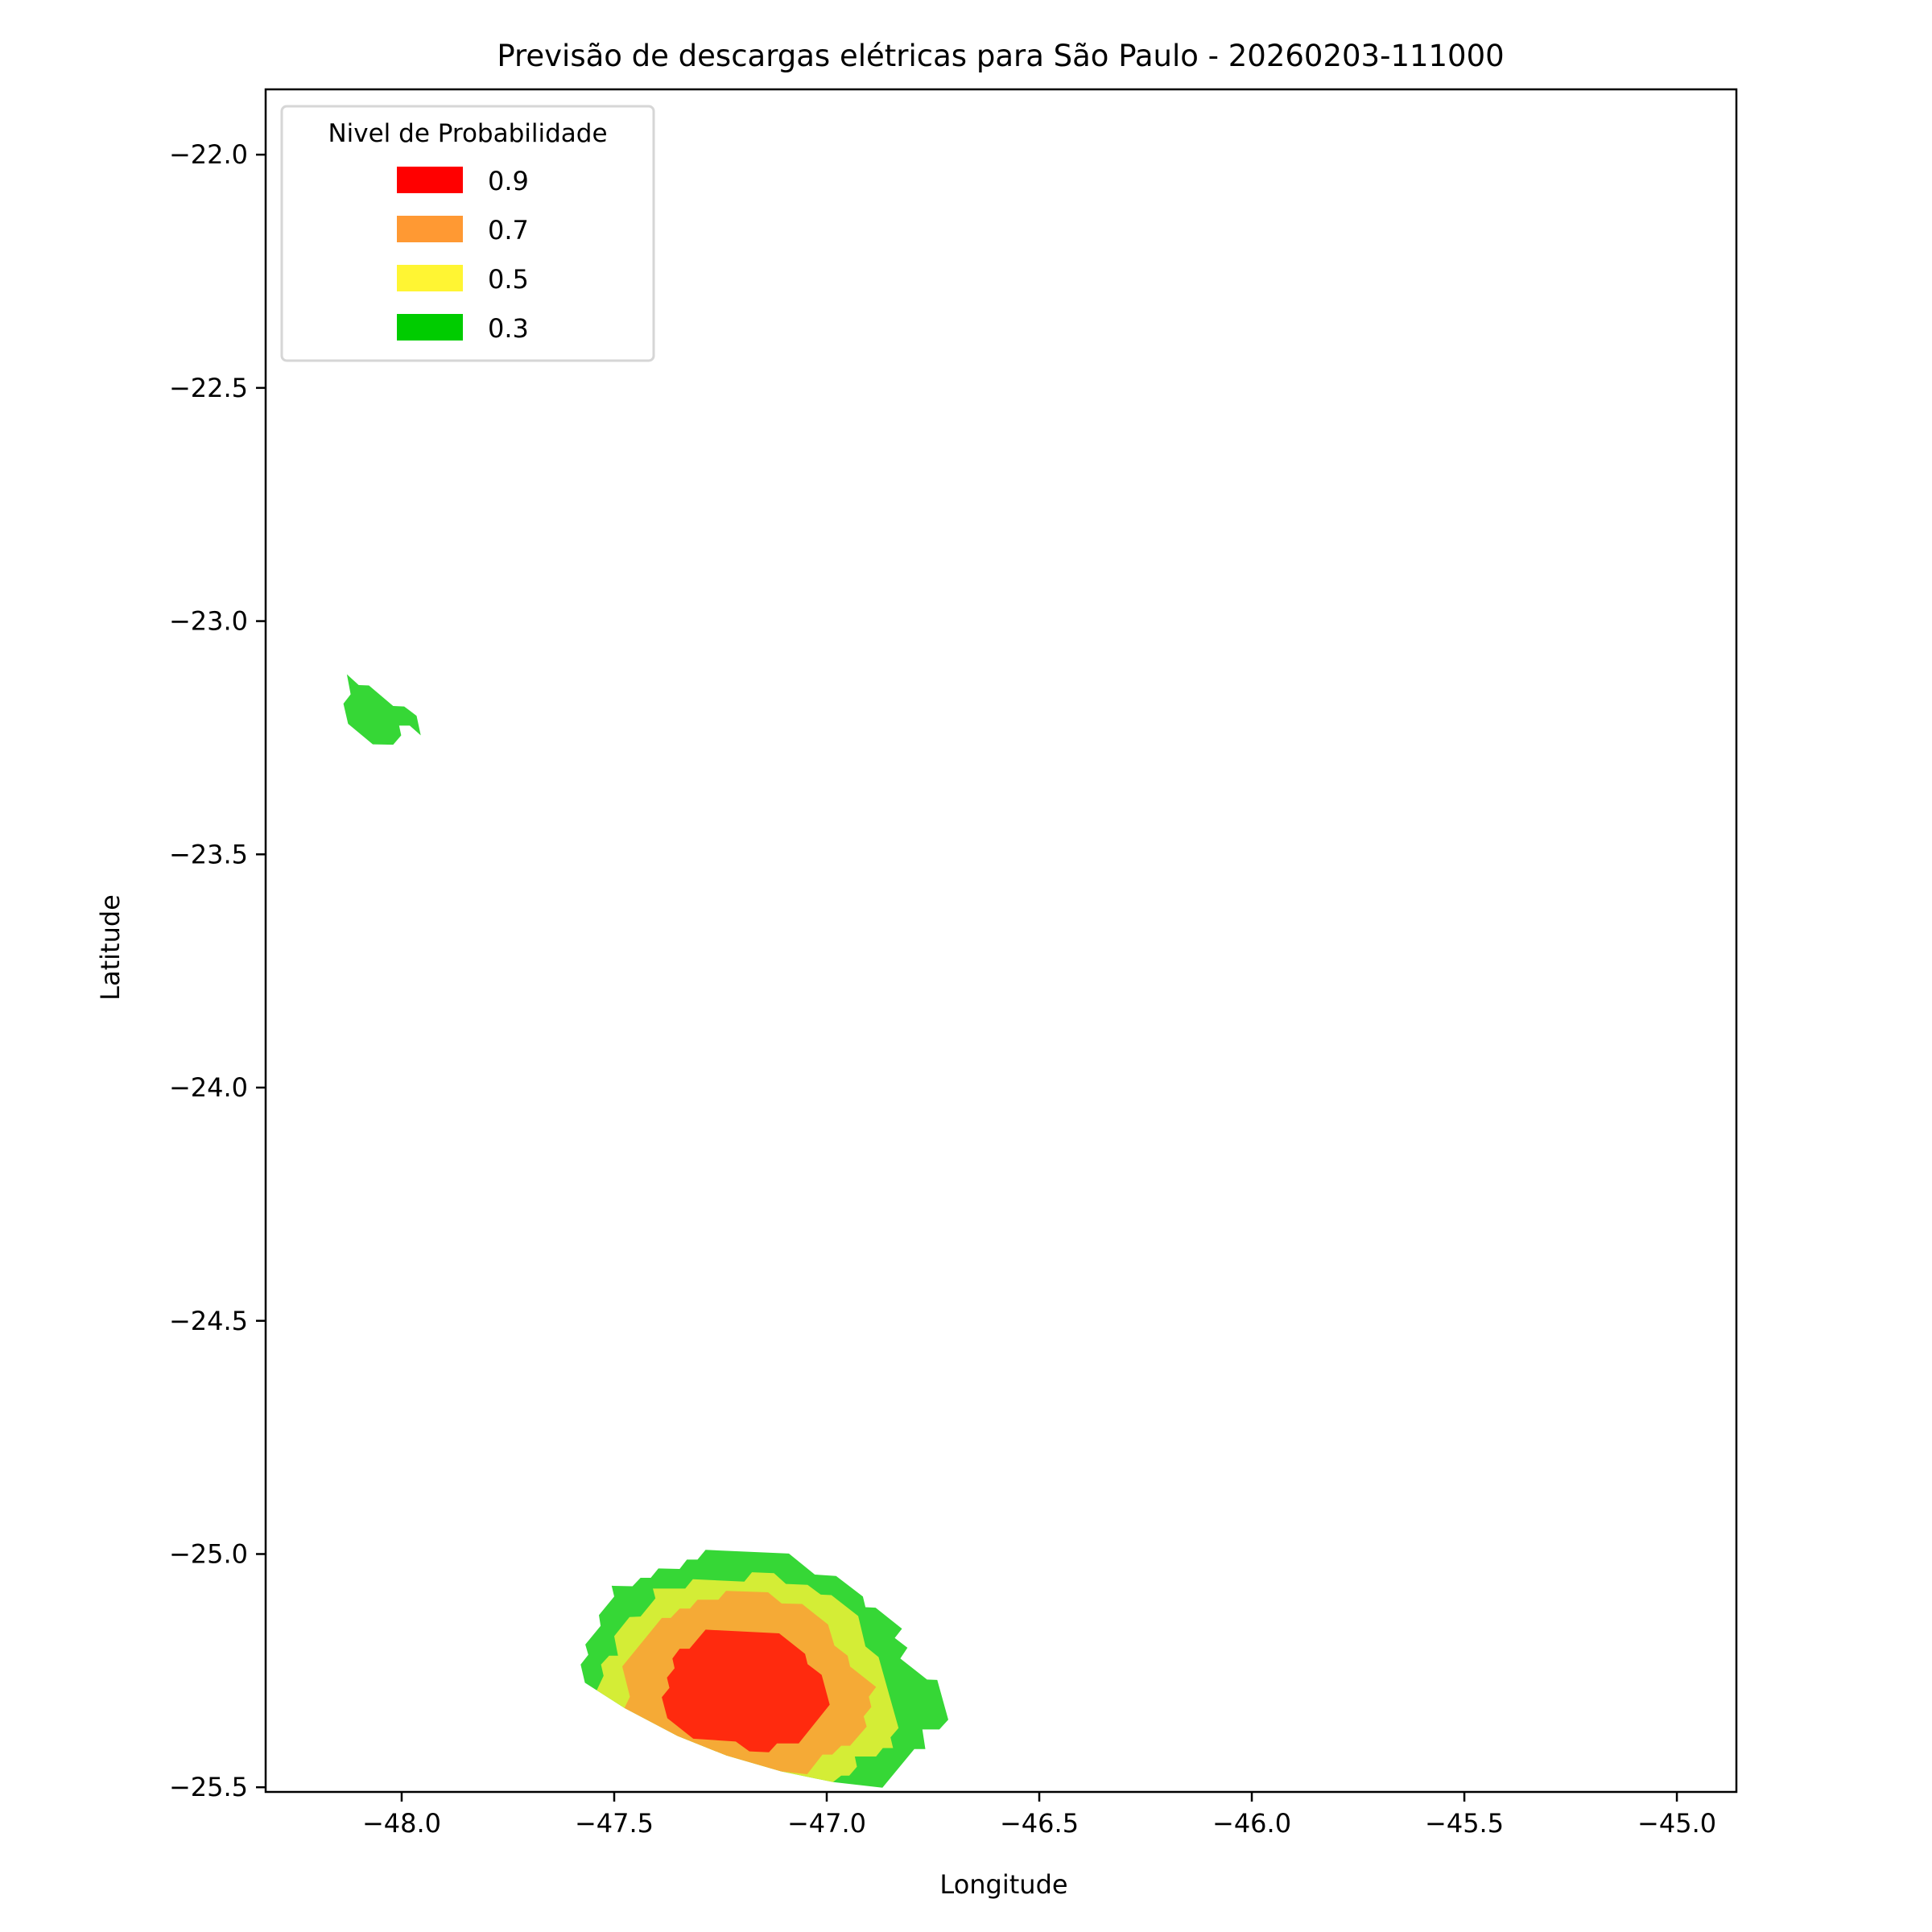 The image size is (1932, 1932). Describe the element at coordinates (826, 1823) in the screenshot. I see `x-tick-label: −47.0` at that location.